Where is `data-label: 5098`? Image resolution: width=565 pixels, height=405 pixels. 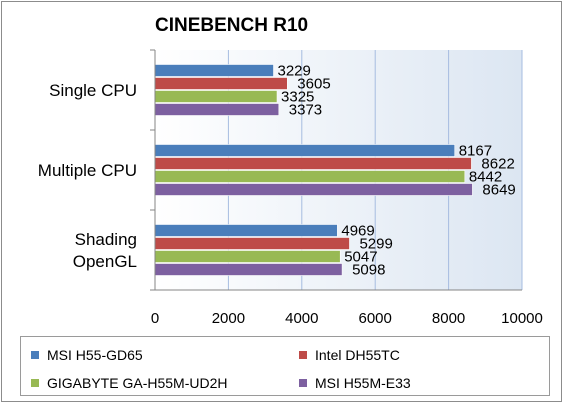 data-label: 5098 is located at coordinates (368, 270).